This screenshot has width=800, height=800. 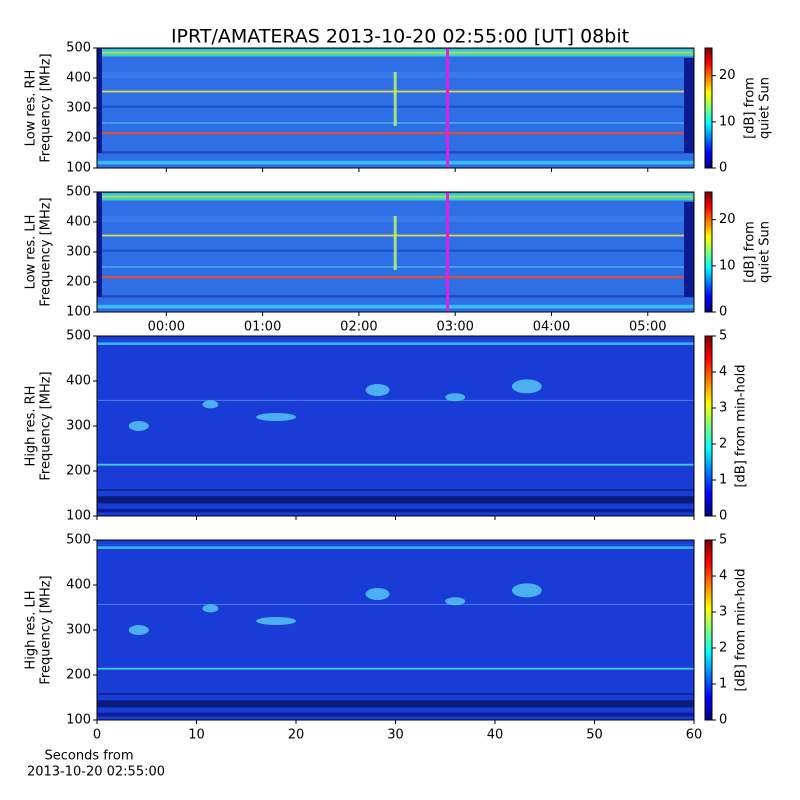 I want to click on x-tick-label: 60, so click(x=694, y=735).